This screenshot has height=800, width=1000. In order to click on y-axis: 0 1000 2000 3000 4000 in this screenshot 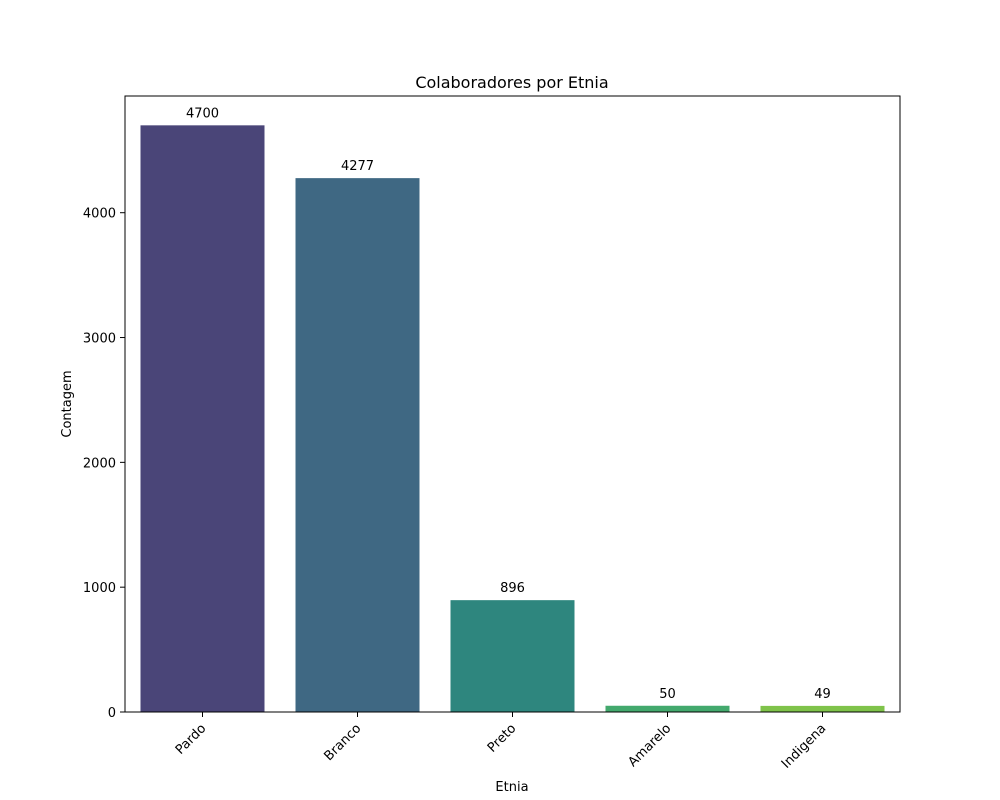, I will do `click(104, 464)`.